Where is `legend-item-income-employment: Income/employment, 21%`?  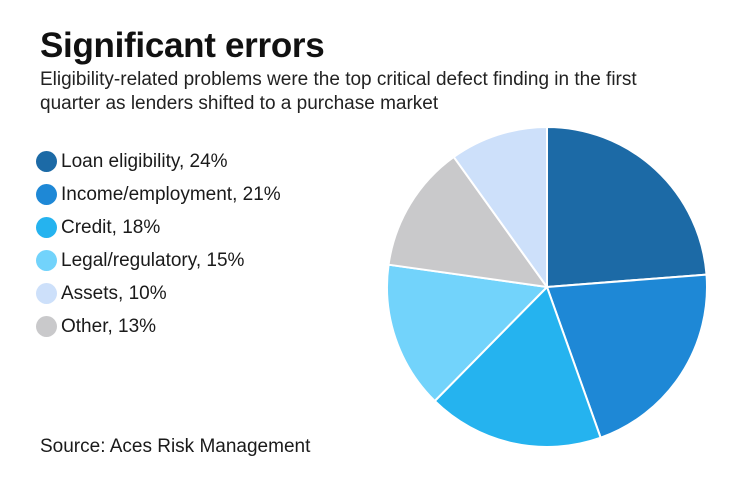
legend-item-income-employment: Income/employment, 21% is located at coordinates (158, 194).